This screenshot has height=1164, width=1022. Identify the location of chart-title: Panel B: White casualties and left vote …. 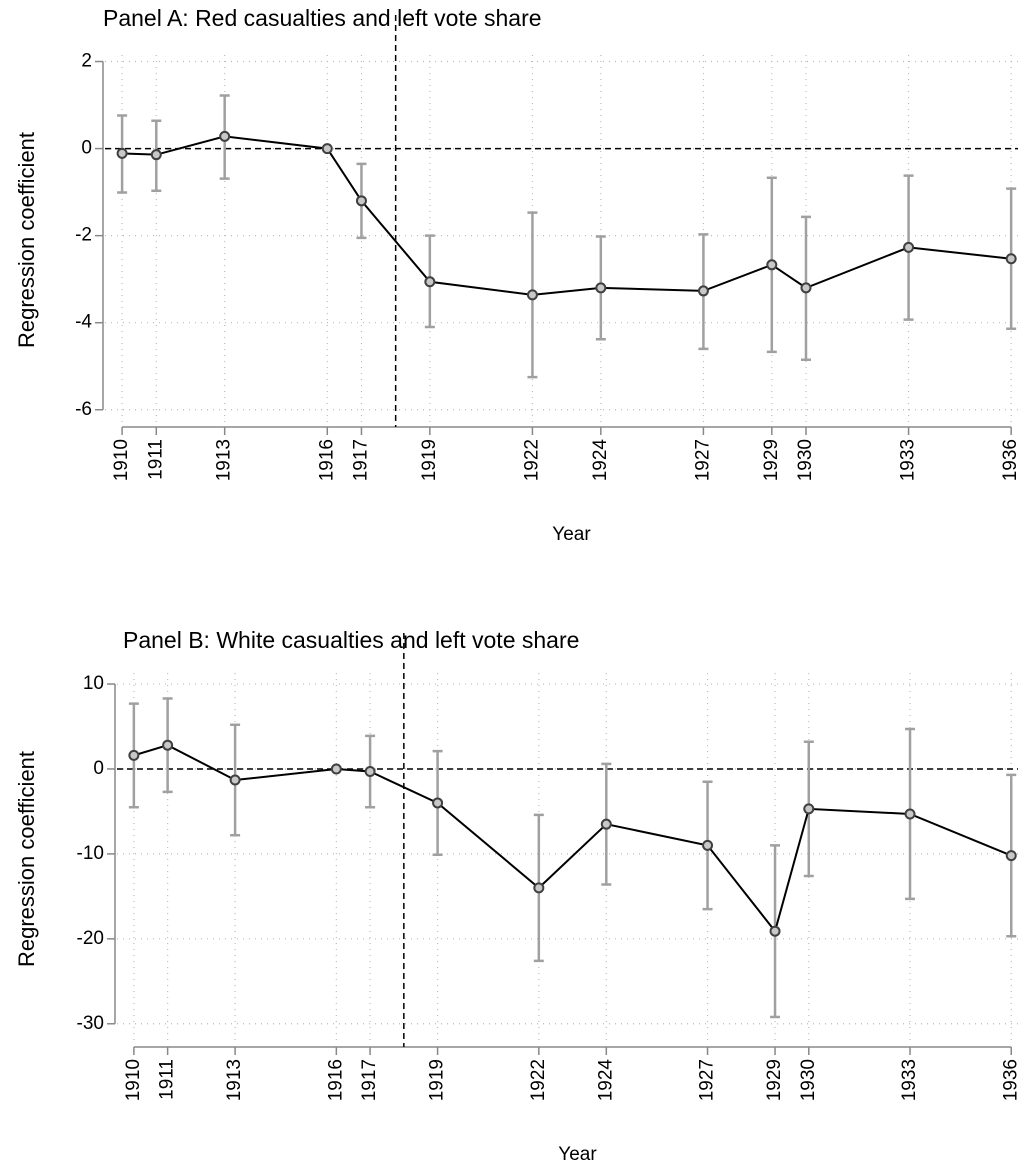
(351, 640).